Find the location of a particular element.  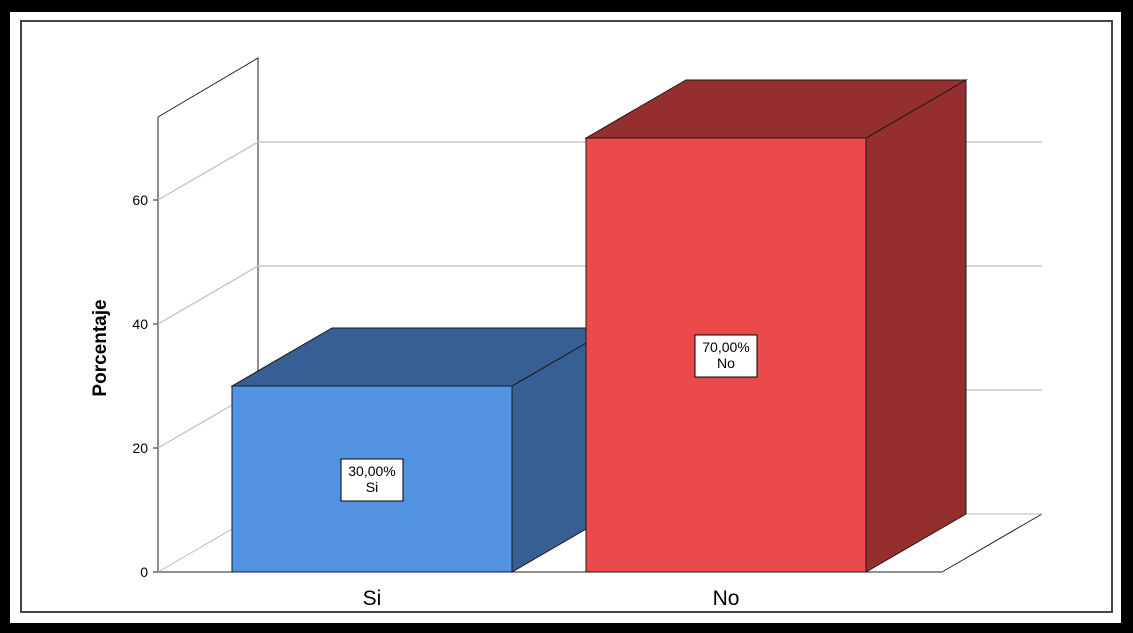

bar-side-face is located at coordinates (916, 326).